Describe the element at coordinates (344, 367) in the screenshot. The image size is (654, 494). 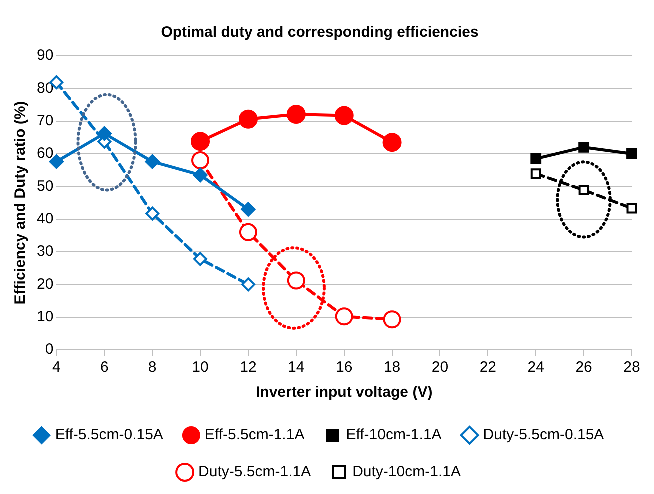
I see `x-tick-label: 16` at that location.